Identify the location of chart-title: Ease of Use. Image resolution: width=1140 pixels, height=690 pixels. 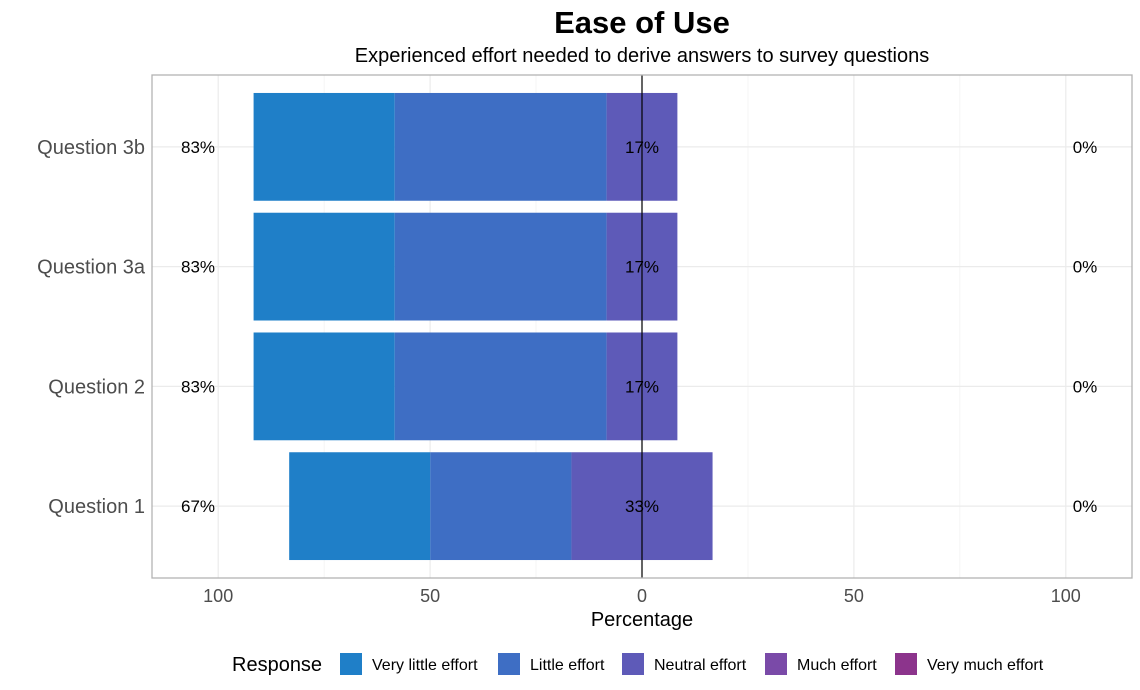
(642, 22).